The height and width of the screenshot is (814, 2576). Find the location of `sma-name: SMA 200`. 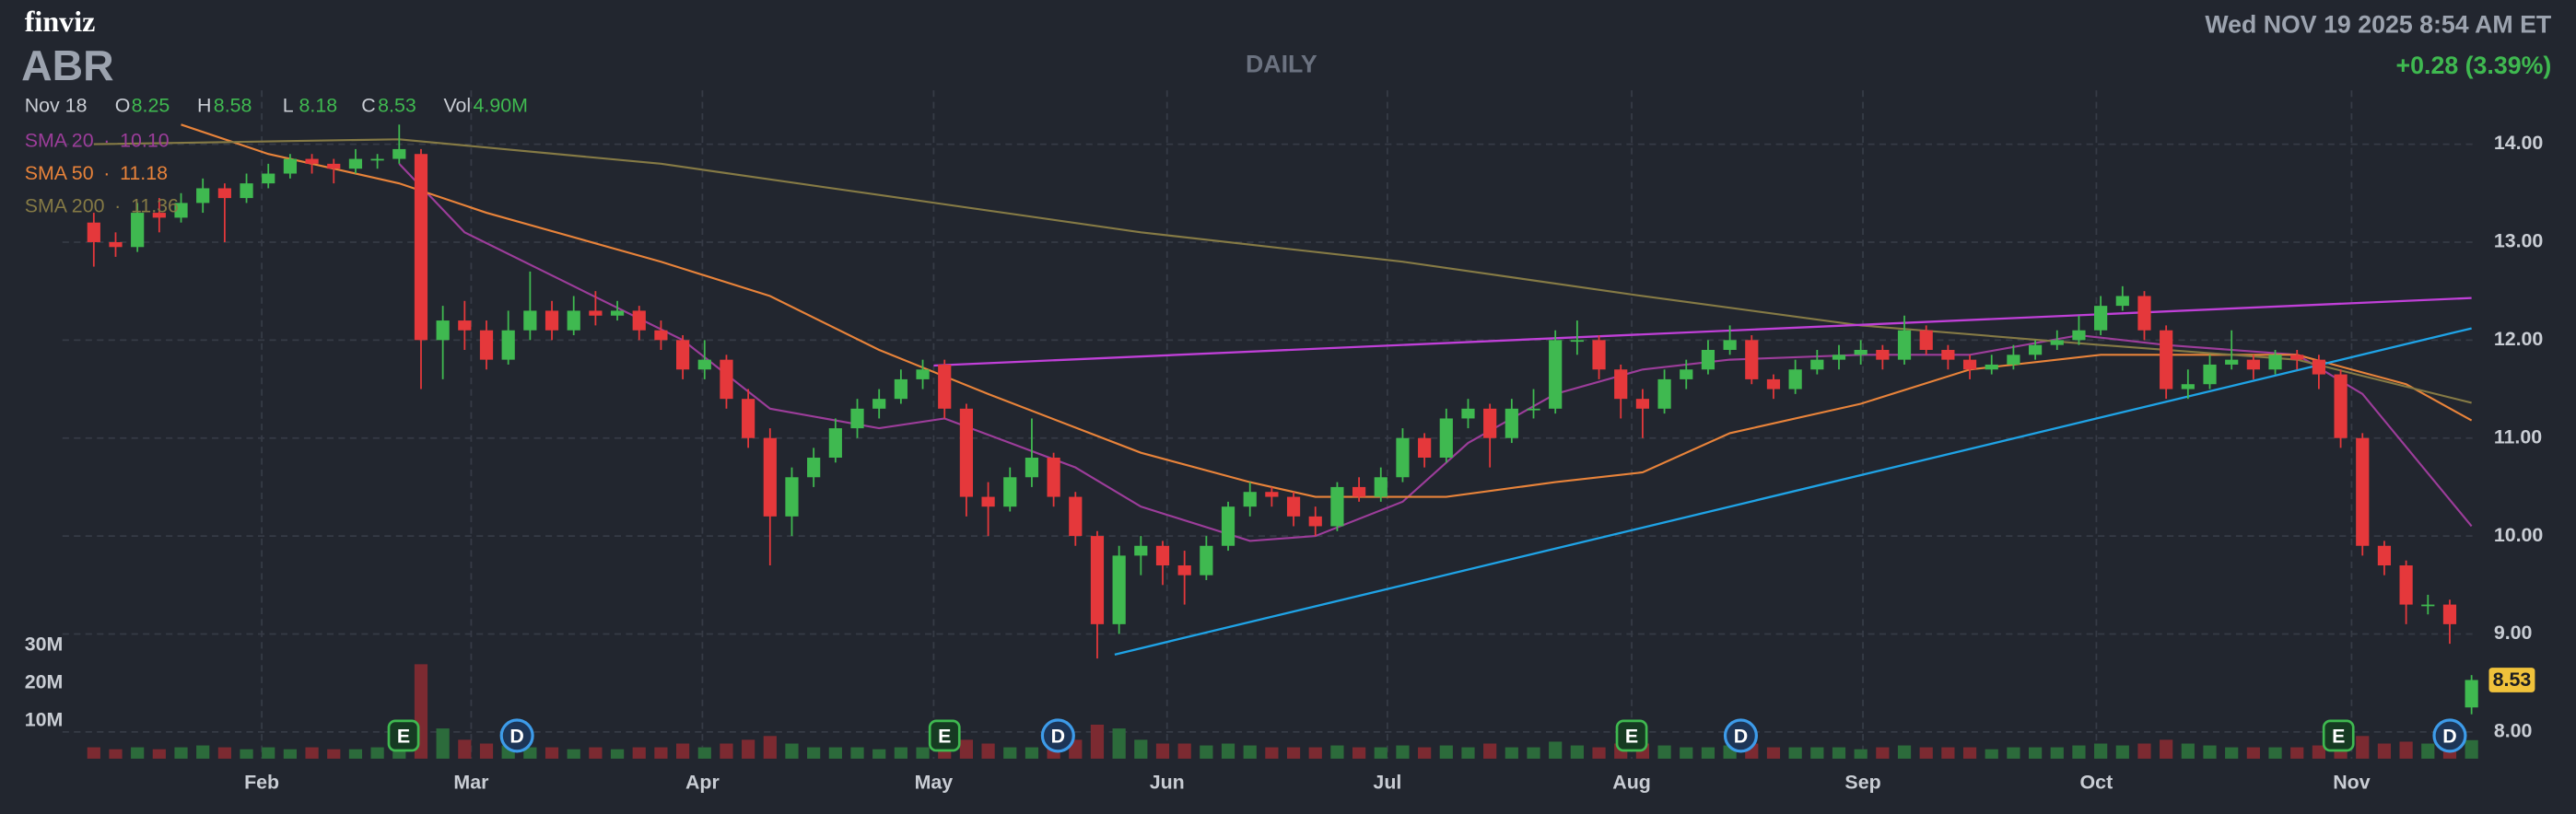

sma-name: SMA 200 is located at coordinates (65, 205).